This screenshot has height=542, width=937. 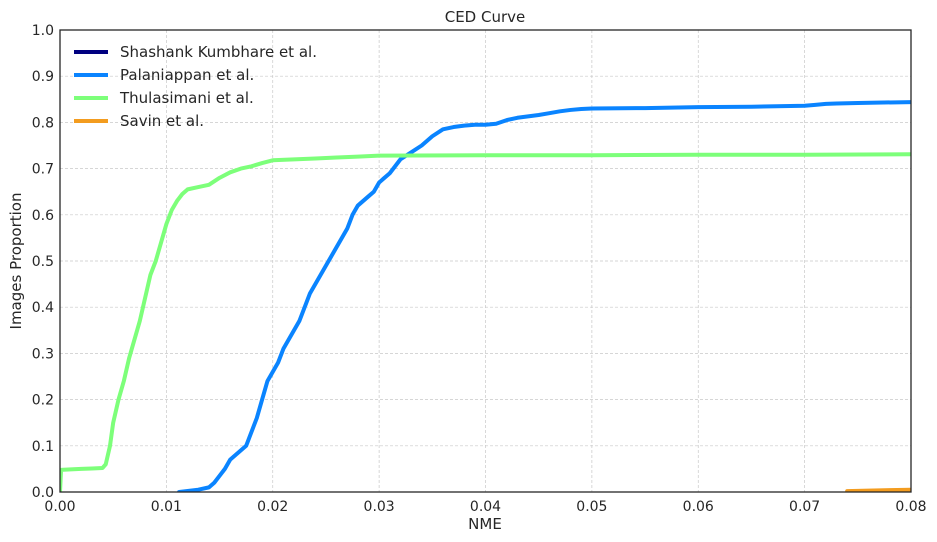 What do you see at coordinates (43, 308) in the screenshot?
I see `y-tick-label: 0.4` at bounding box center [43, 308].